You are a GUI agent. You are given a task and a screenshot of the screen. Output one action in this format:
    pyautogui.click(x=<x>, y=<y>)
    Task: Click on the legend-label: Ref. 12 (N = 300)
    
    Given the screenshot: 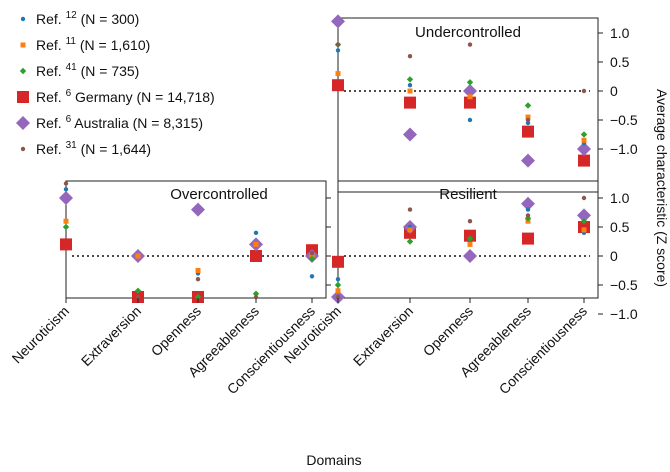 What is the action you would take?
    pyautogui.click(x=87, y=18)
    